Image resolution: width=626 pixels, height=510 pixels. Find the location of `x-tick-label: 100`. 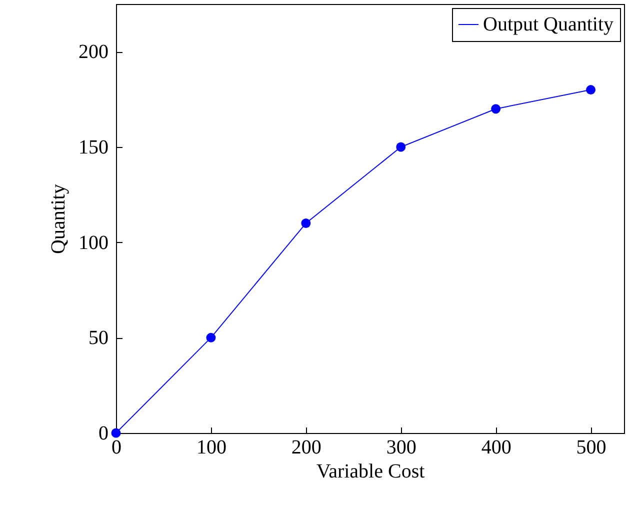

x-tick-label: 100 is located at coordinates (211, 447).